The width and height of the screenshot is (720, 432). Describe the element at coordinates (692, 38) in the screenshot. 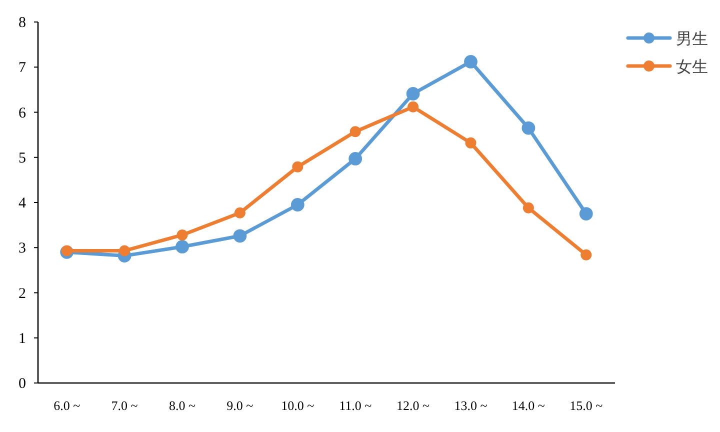

I see `legend-label: 男生` at that location.